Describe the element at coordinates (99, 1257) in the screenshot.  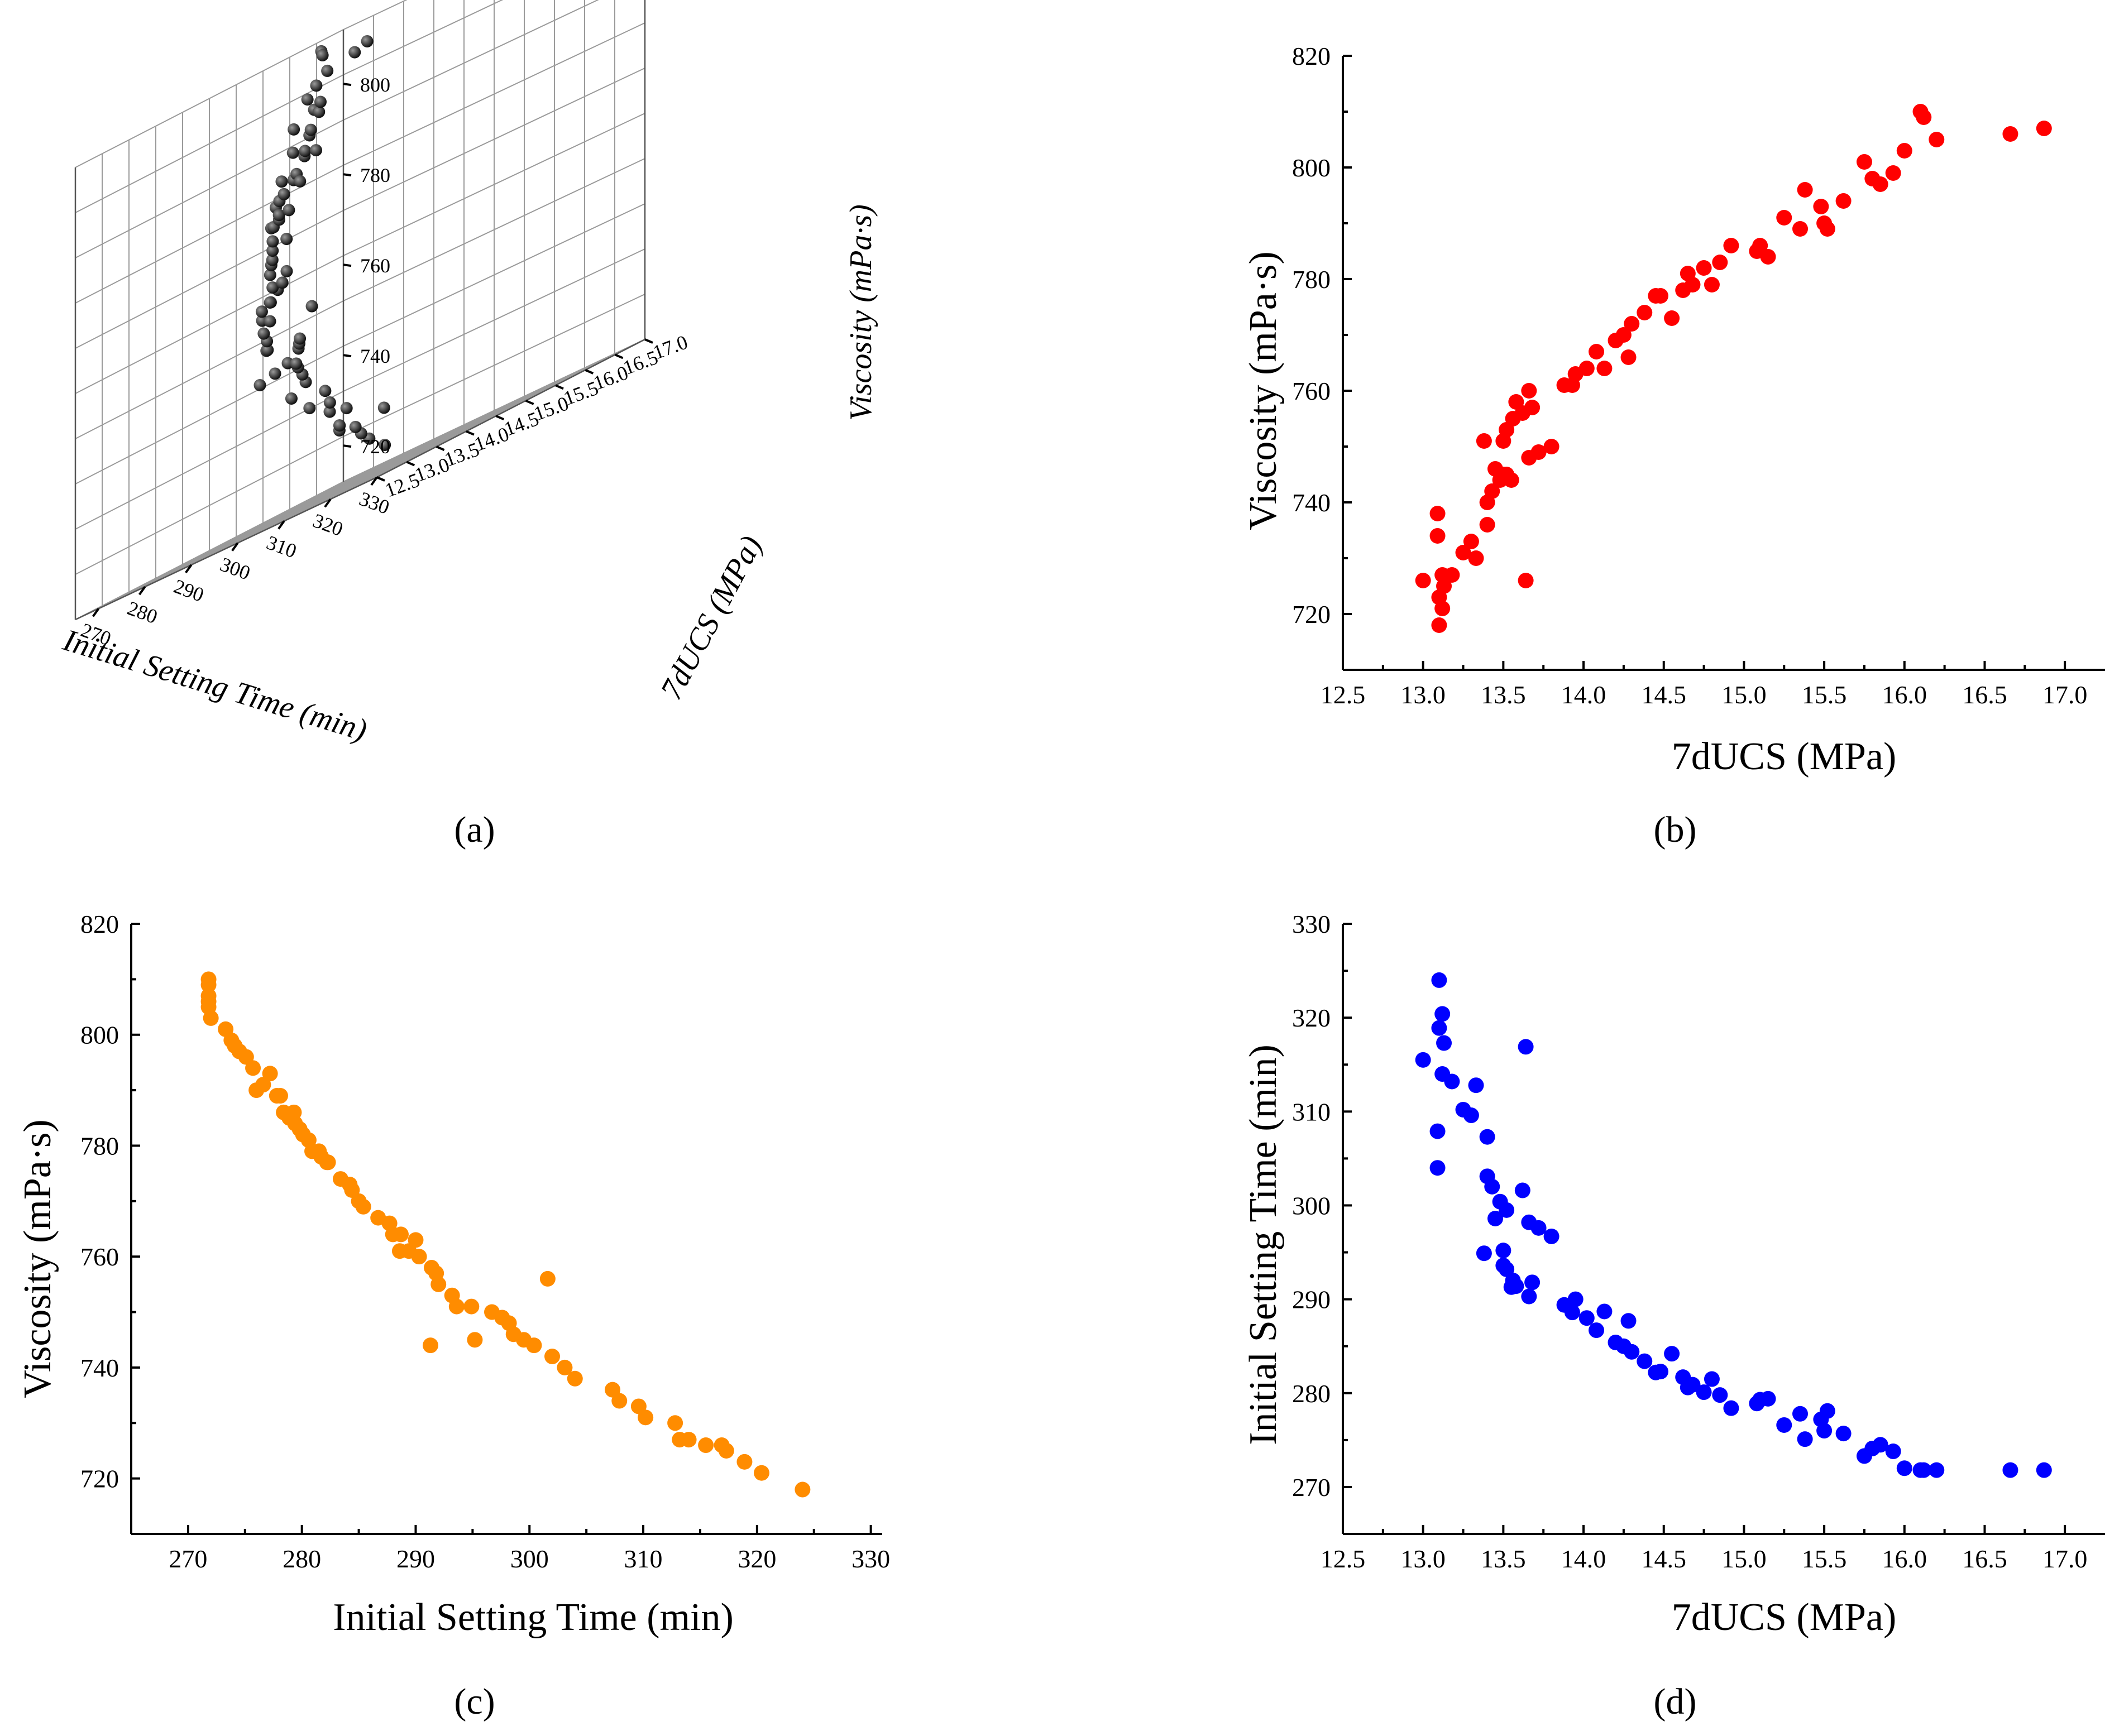
I see `panel-c-y-tick-label: 760` at that location.